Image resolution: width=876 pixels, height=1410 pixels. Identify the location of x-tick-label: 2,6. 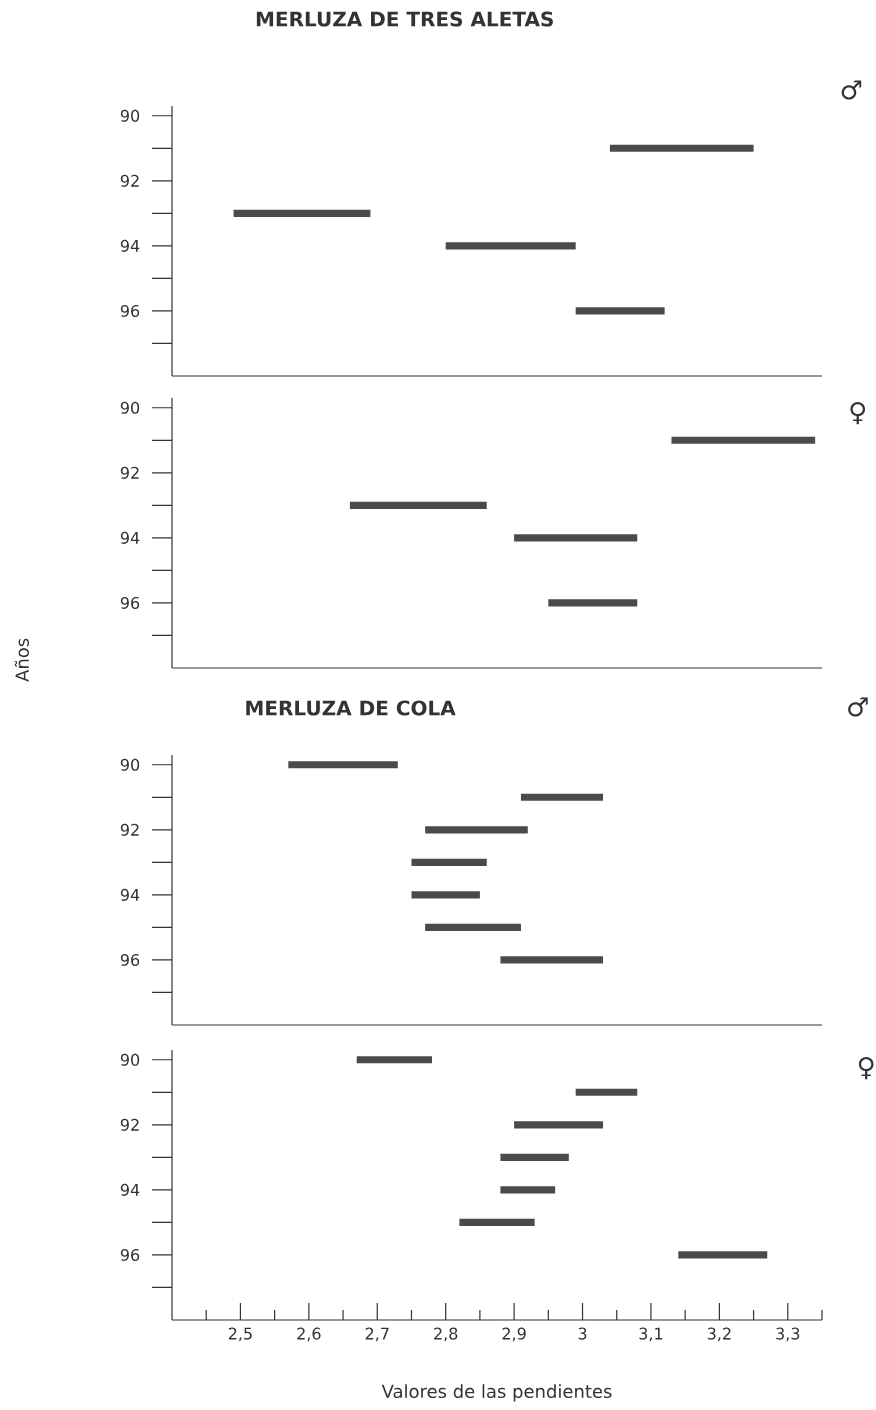
(309, 1334).